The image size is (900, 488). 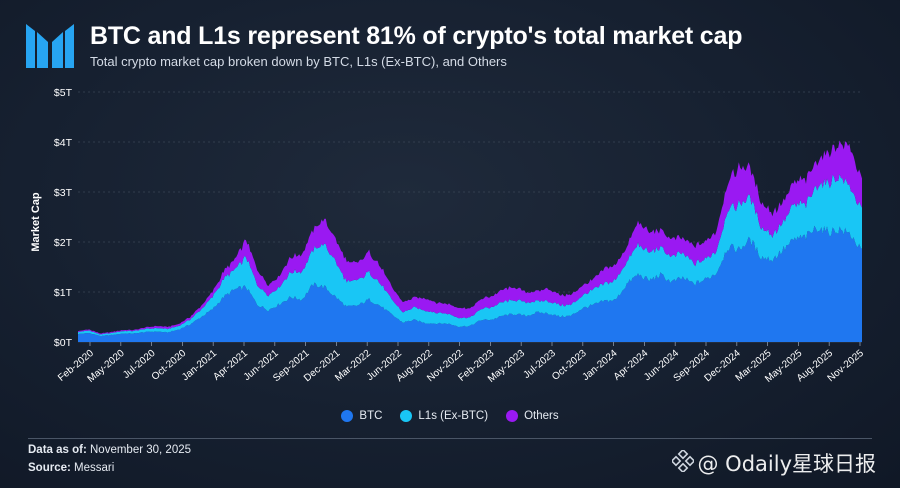 I want to click on y-tick-label: $0T, so click(x=63, y=343).